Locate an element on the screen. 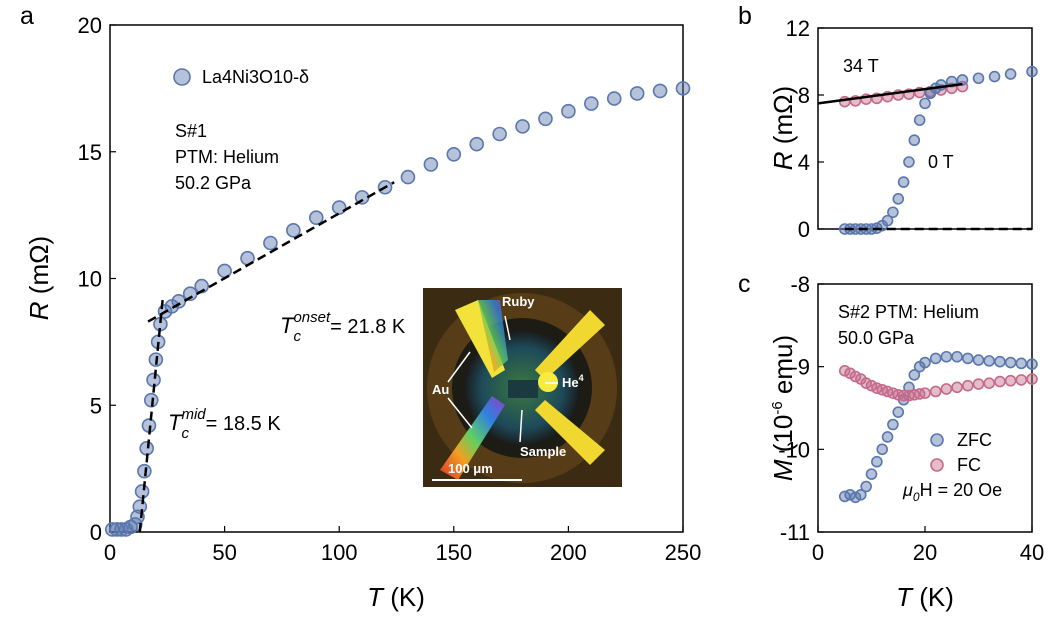 Image resolution: width=1049 pixels, height=622 pixels. y-tick-label: 5 is located at coordinates (96, 405).